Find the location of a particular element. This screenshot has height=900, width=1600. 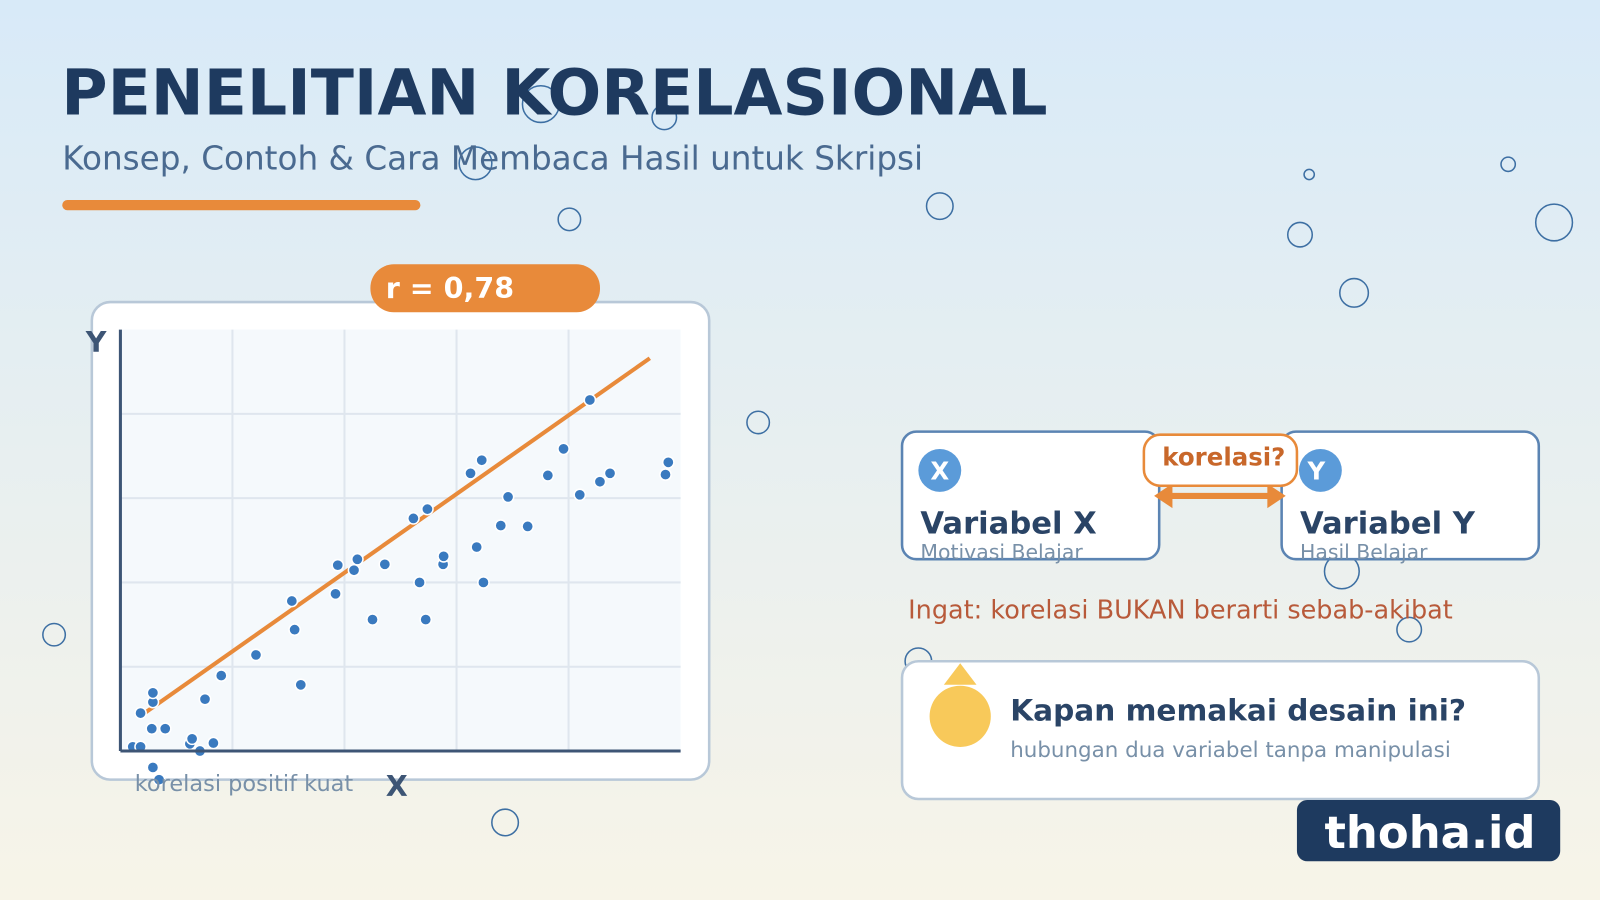

y-axis-label: Y is located at coordinates (96, 342).